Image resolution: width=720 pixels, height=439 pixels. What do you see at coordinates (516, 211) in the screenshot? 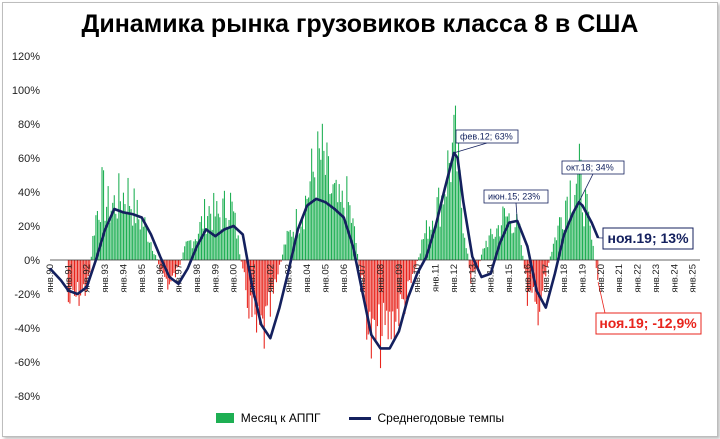
I see `annotation-leader` at bounding box center [516, 211].